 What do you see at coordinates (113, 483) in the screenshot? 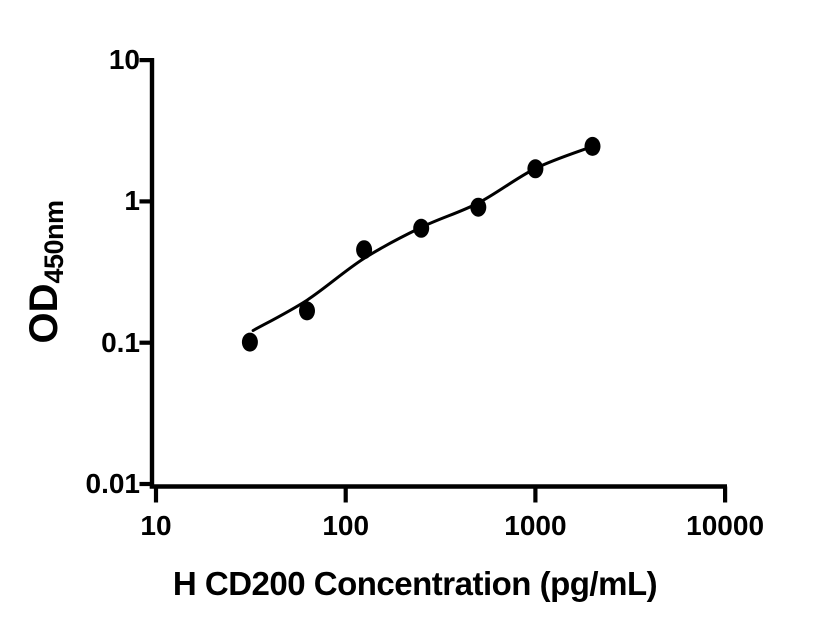
I see `y-tick-label: 0.01` at bounding box center [113, 483].